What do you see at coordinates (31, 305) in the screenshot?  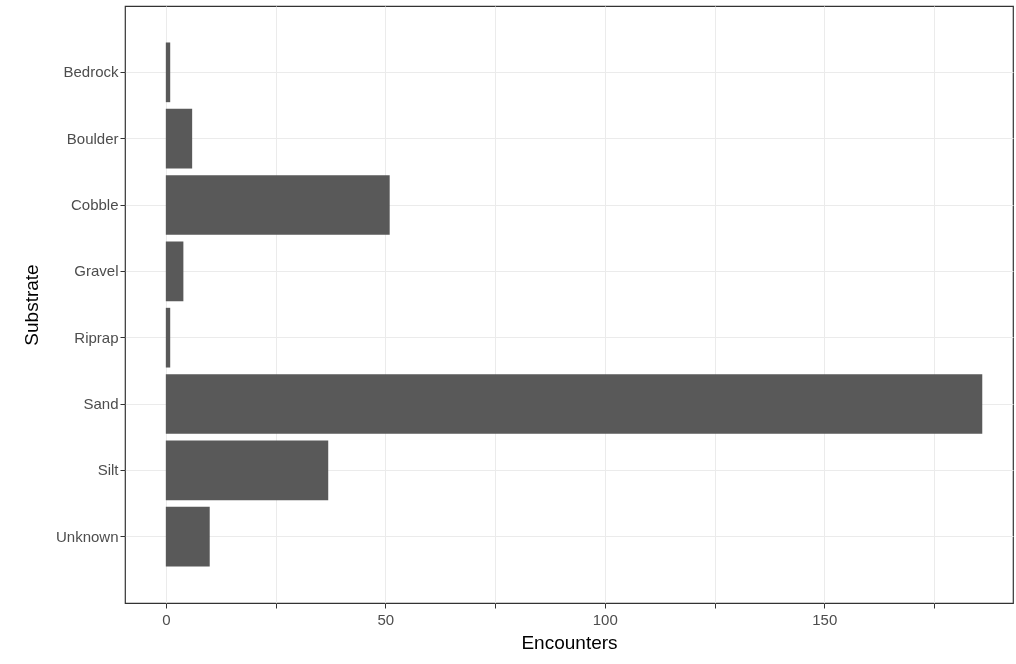 I see `y-axis-title: Substrate` at bounding box center [31, 305].